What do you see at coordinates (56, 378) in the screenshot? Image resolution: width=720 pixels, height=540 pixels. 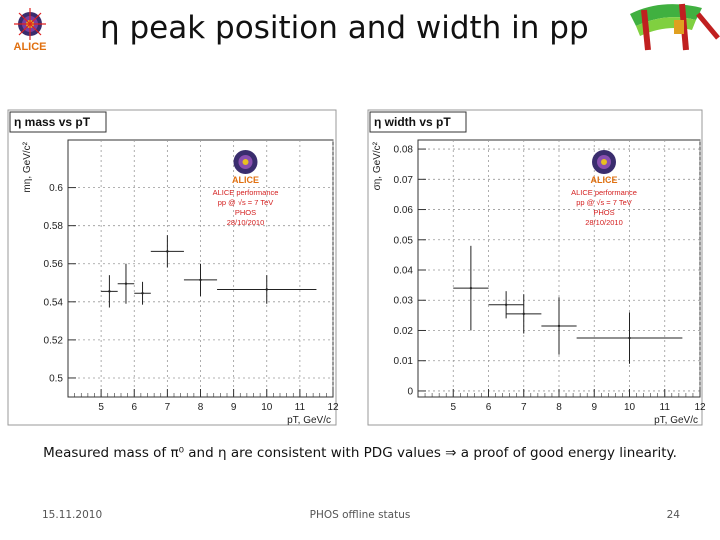 I see `y-tick-label: 0.5` at bounding box center [56, 378].